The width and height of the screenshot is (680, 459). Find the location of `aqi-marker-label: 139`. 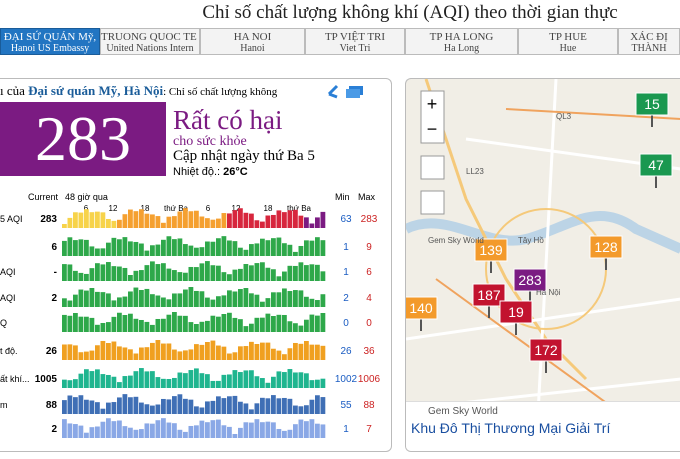

aqi-marker-label: 139 is located at coordinates (491, 250).